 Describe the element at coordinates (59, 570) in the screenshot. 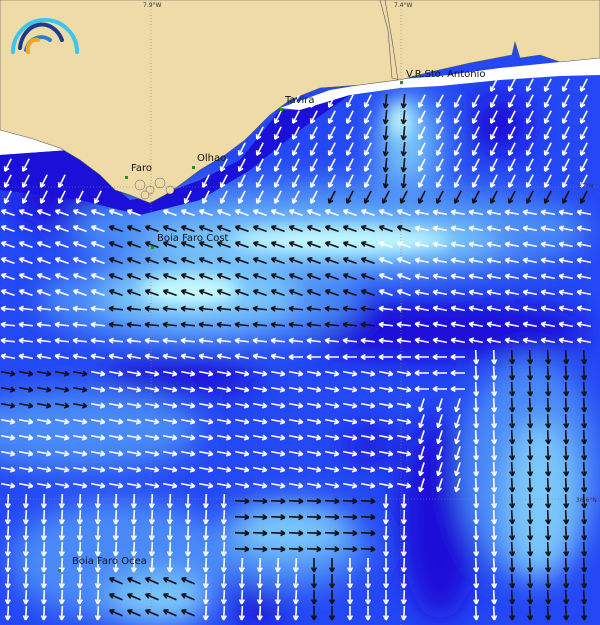

I see `buoy-ocean-marker` at that location.